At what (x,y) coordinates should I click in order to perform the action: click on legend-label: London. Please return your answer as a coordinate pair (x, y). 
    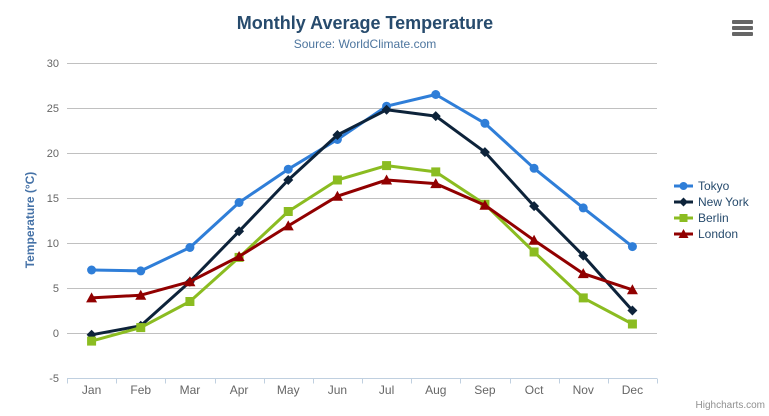
    Looking at the image, I should click on (718, 234).